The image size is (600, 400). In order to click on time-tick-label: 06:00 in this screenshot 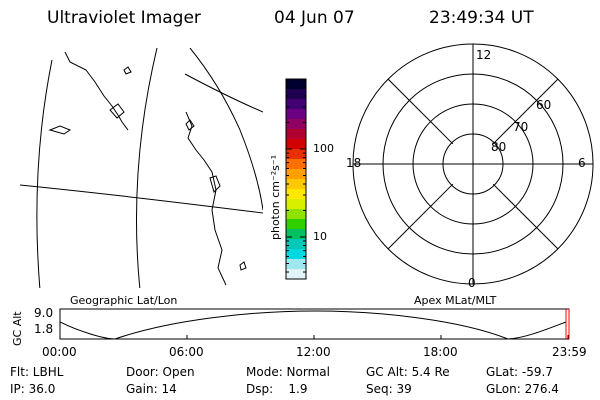, I will do `click(186, 352)`.